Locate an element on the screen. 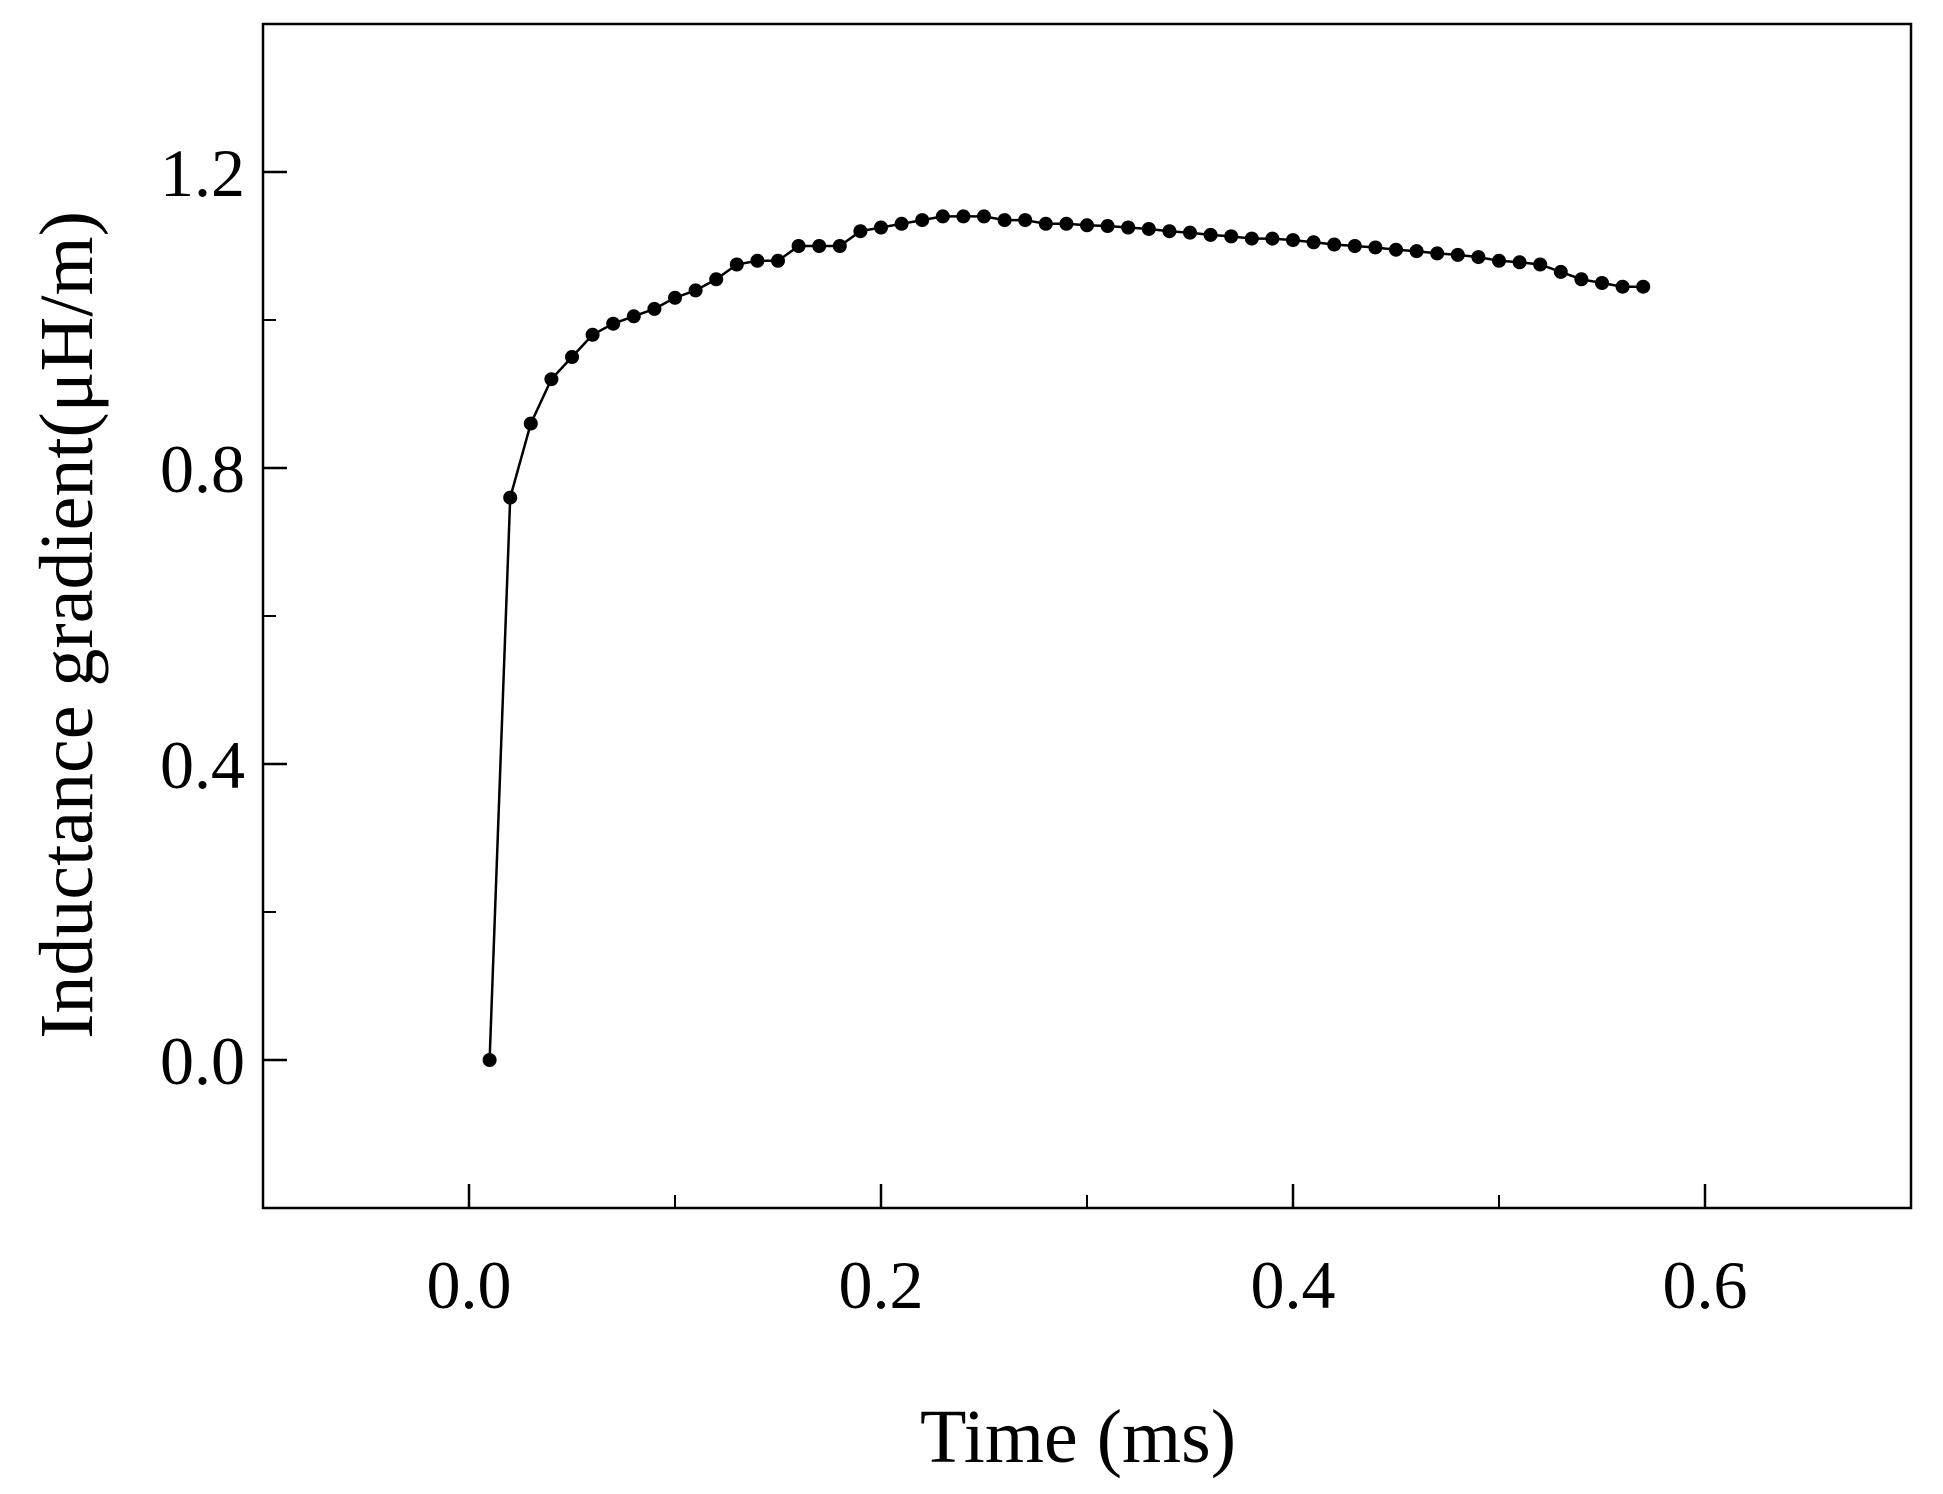  x-tick-label: 0.0 is located at coordinates (469, 1285).